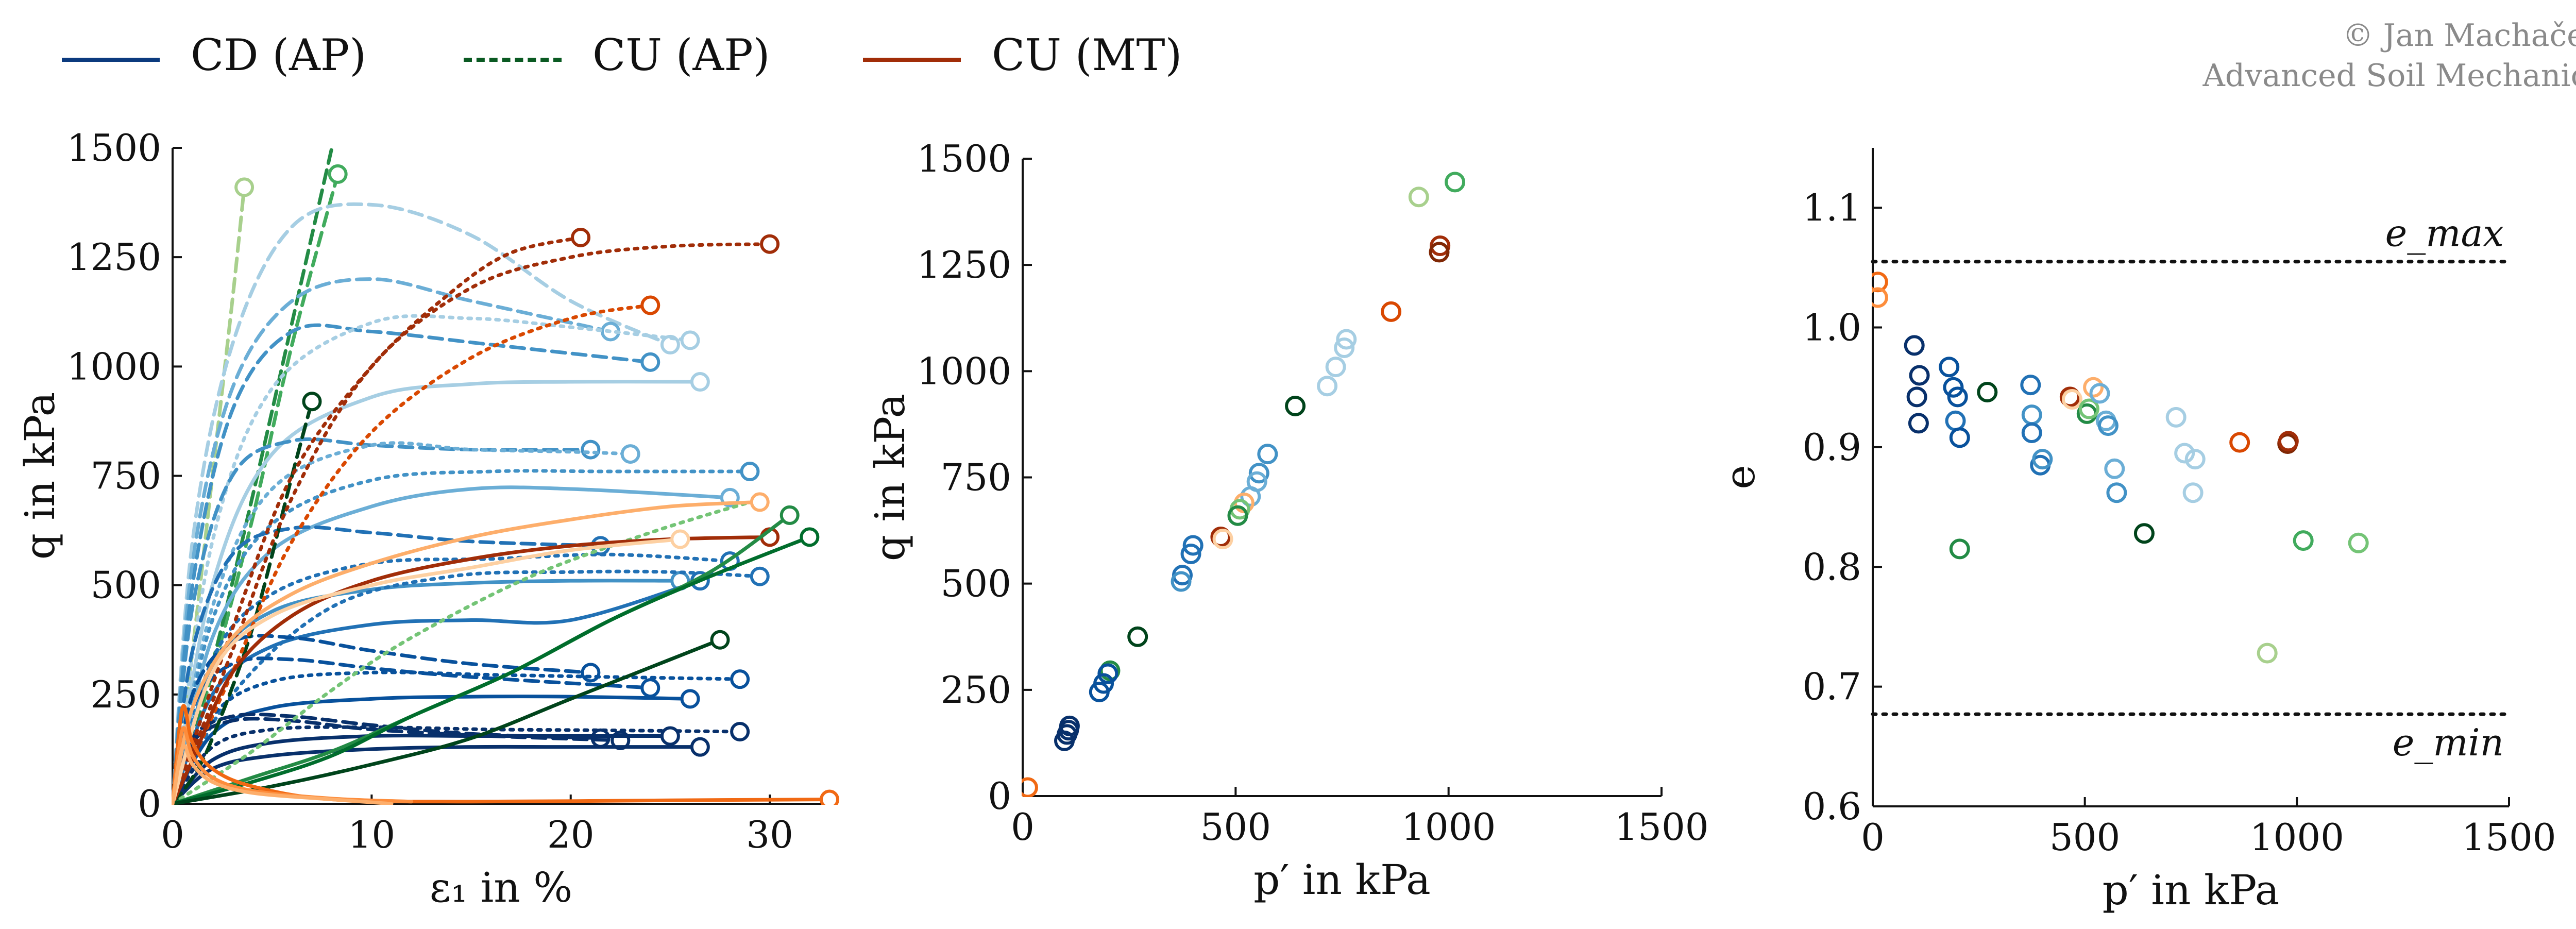 Image resolution: width=2576 pixels, height=929 pixels. I want to click on y-tick-label: 1000, so click(114, 366).